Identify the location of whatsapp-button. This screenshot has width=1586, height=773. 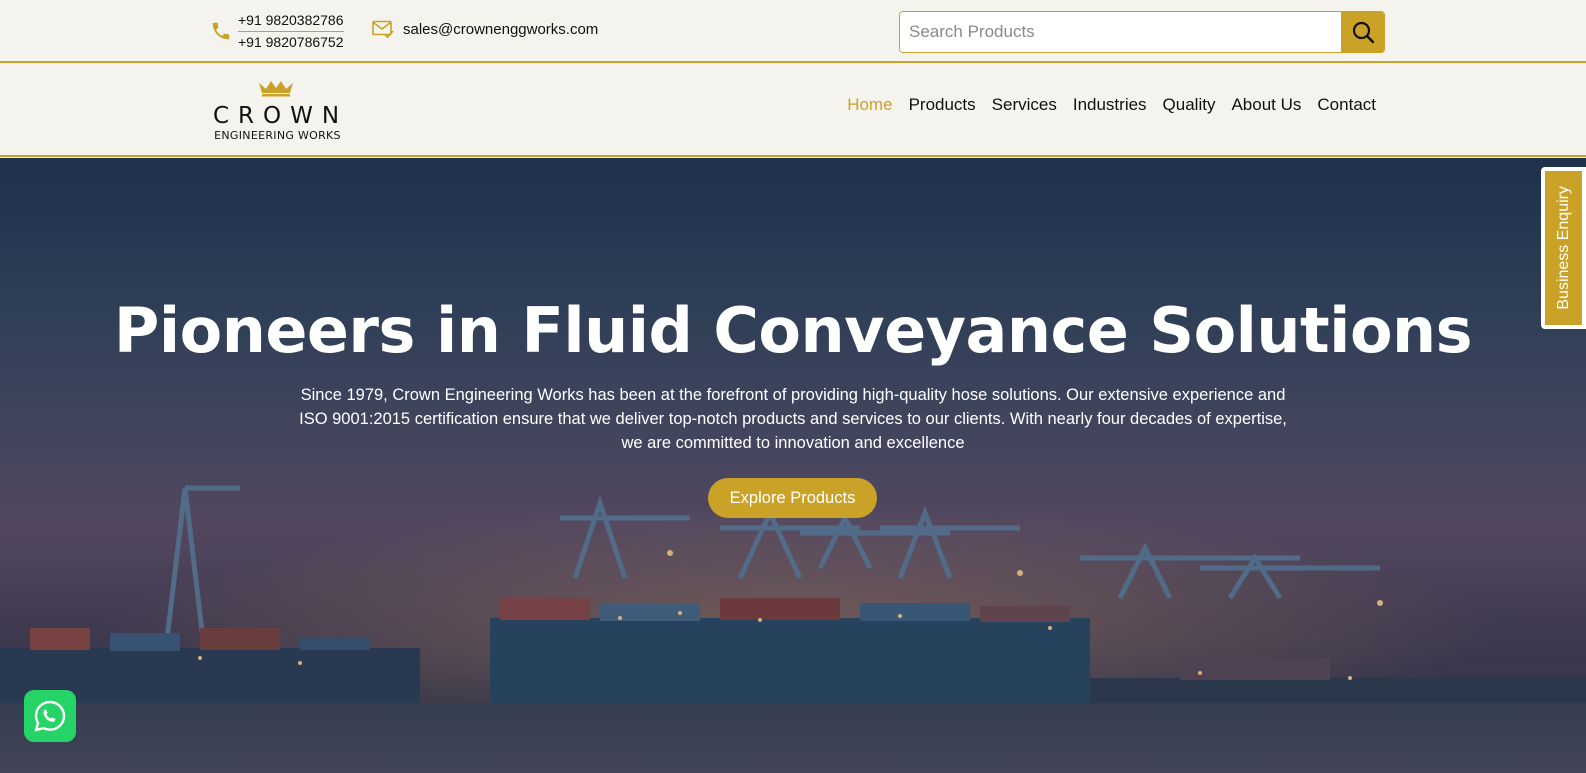
(50, 716).